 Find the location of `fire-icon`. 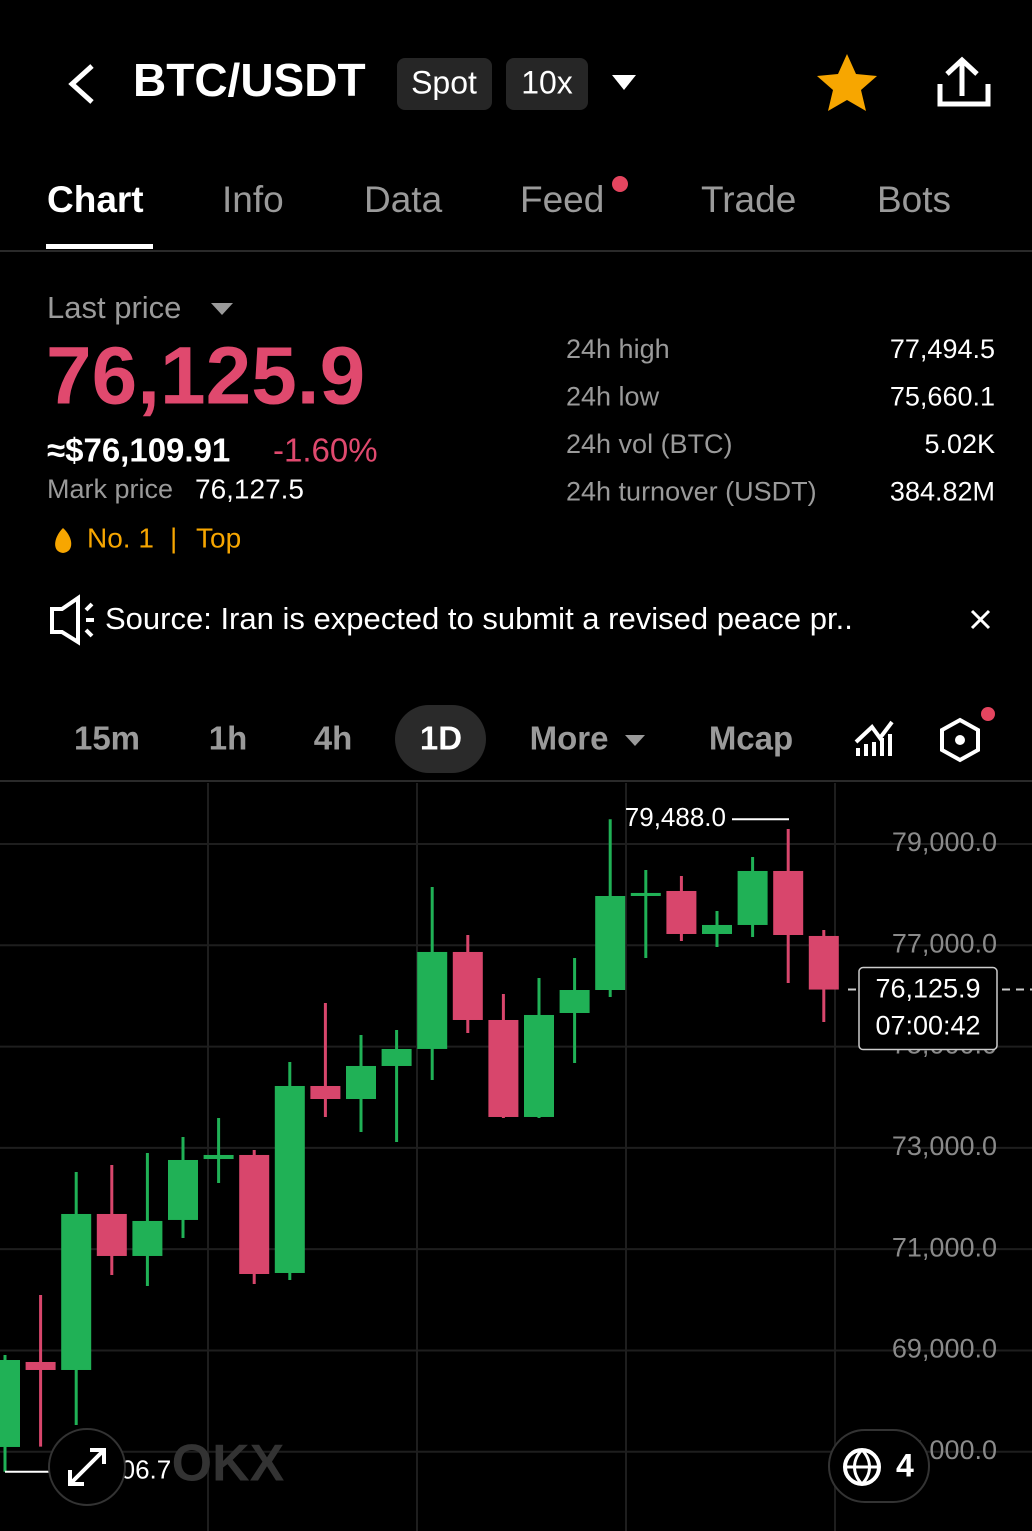

fire-icon is located at coordinates (63, 540).